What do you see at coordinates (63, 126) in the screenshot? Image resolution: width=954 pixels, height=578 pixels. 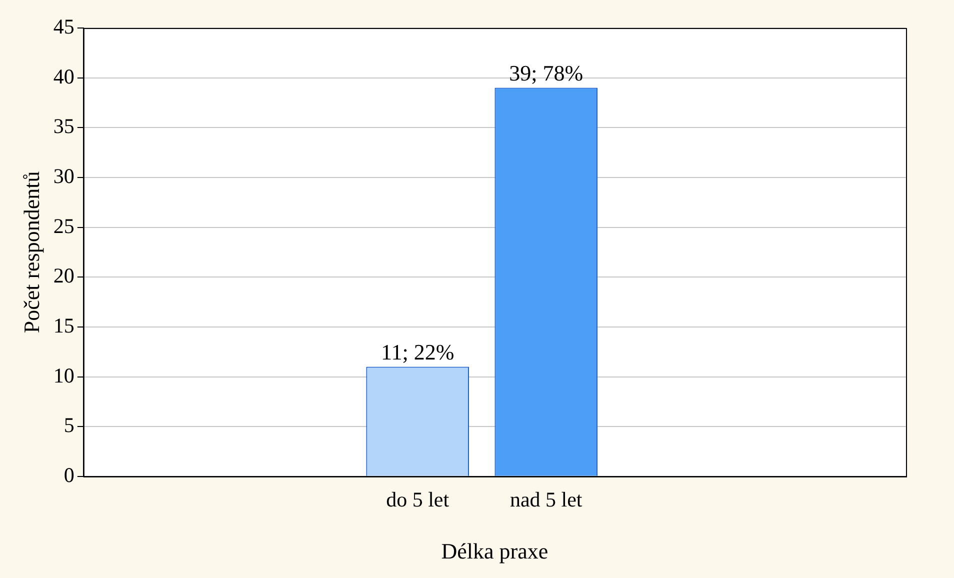 I see `y-tick-label: 35` at bounding box center [63, 126].